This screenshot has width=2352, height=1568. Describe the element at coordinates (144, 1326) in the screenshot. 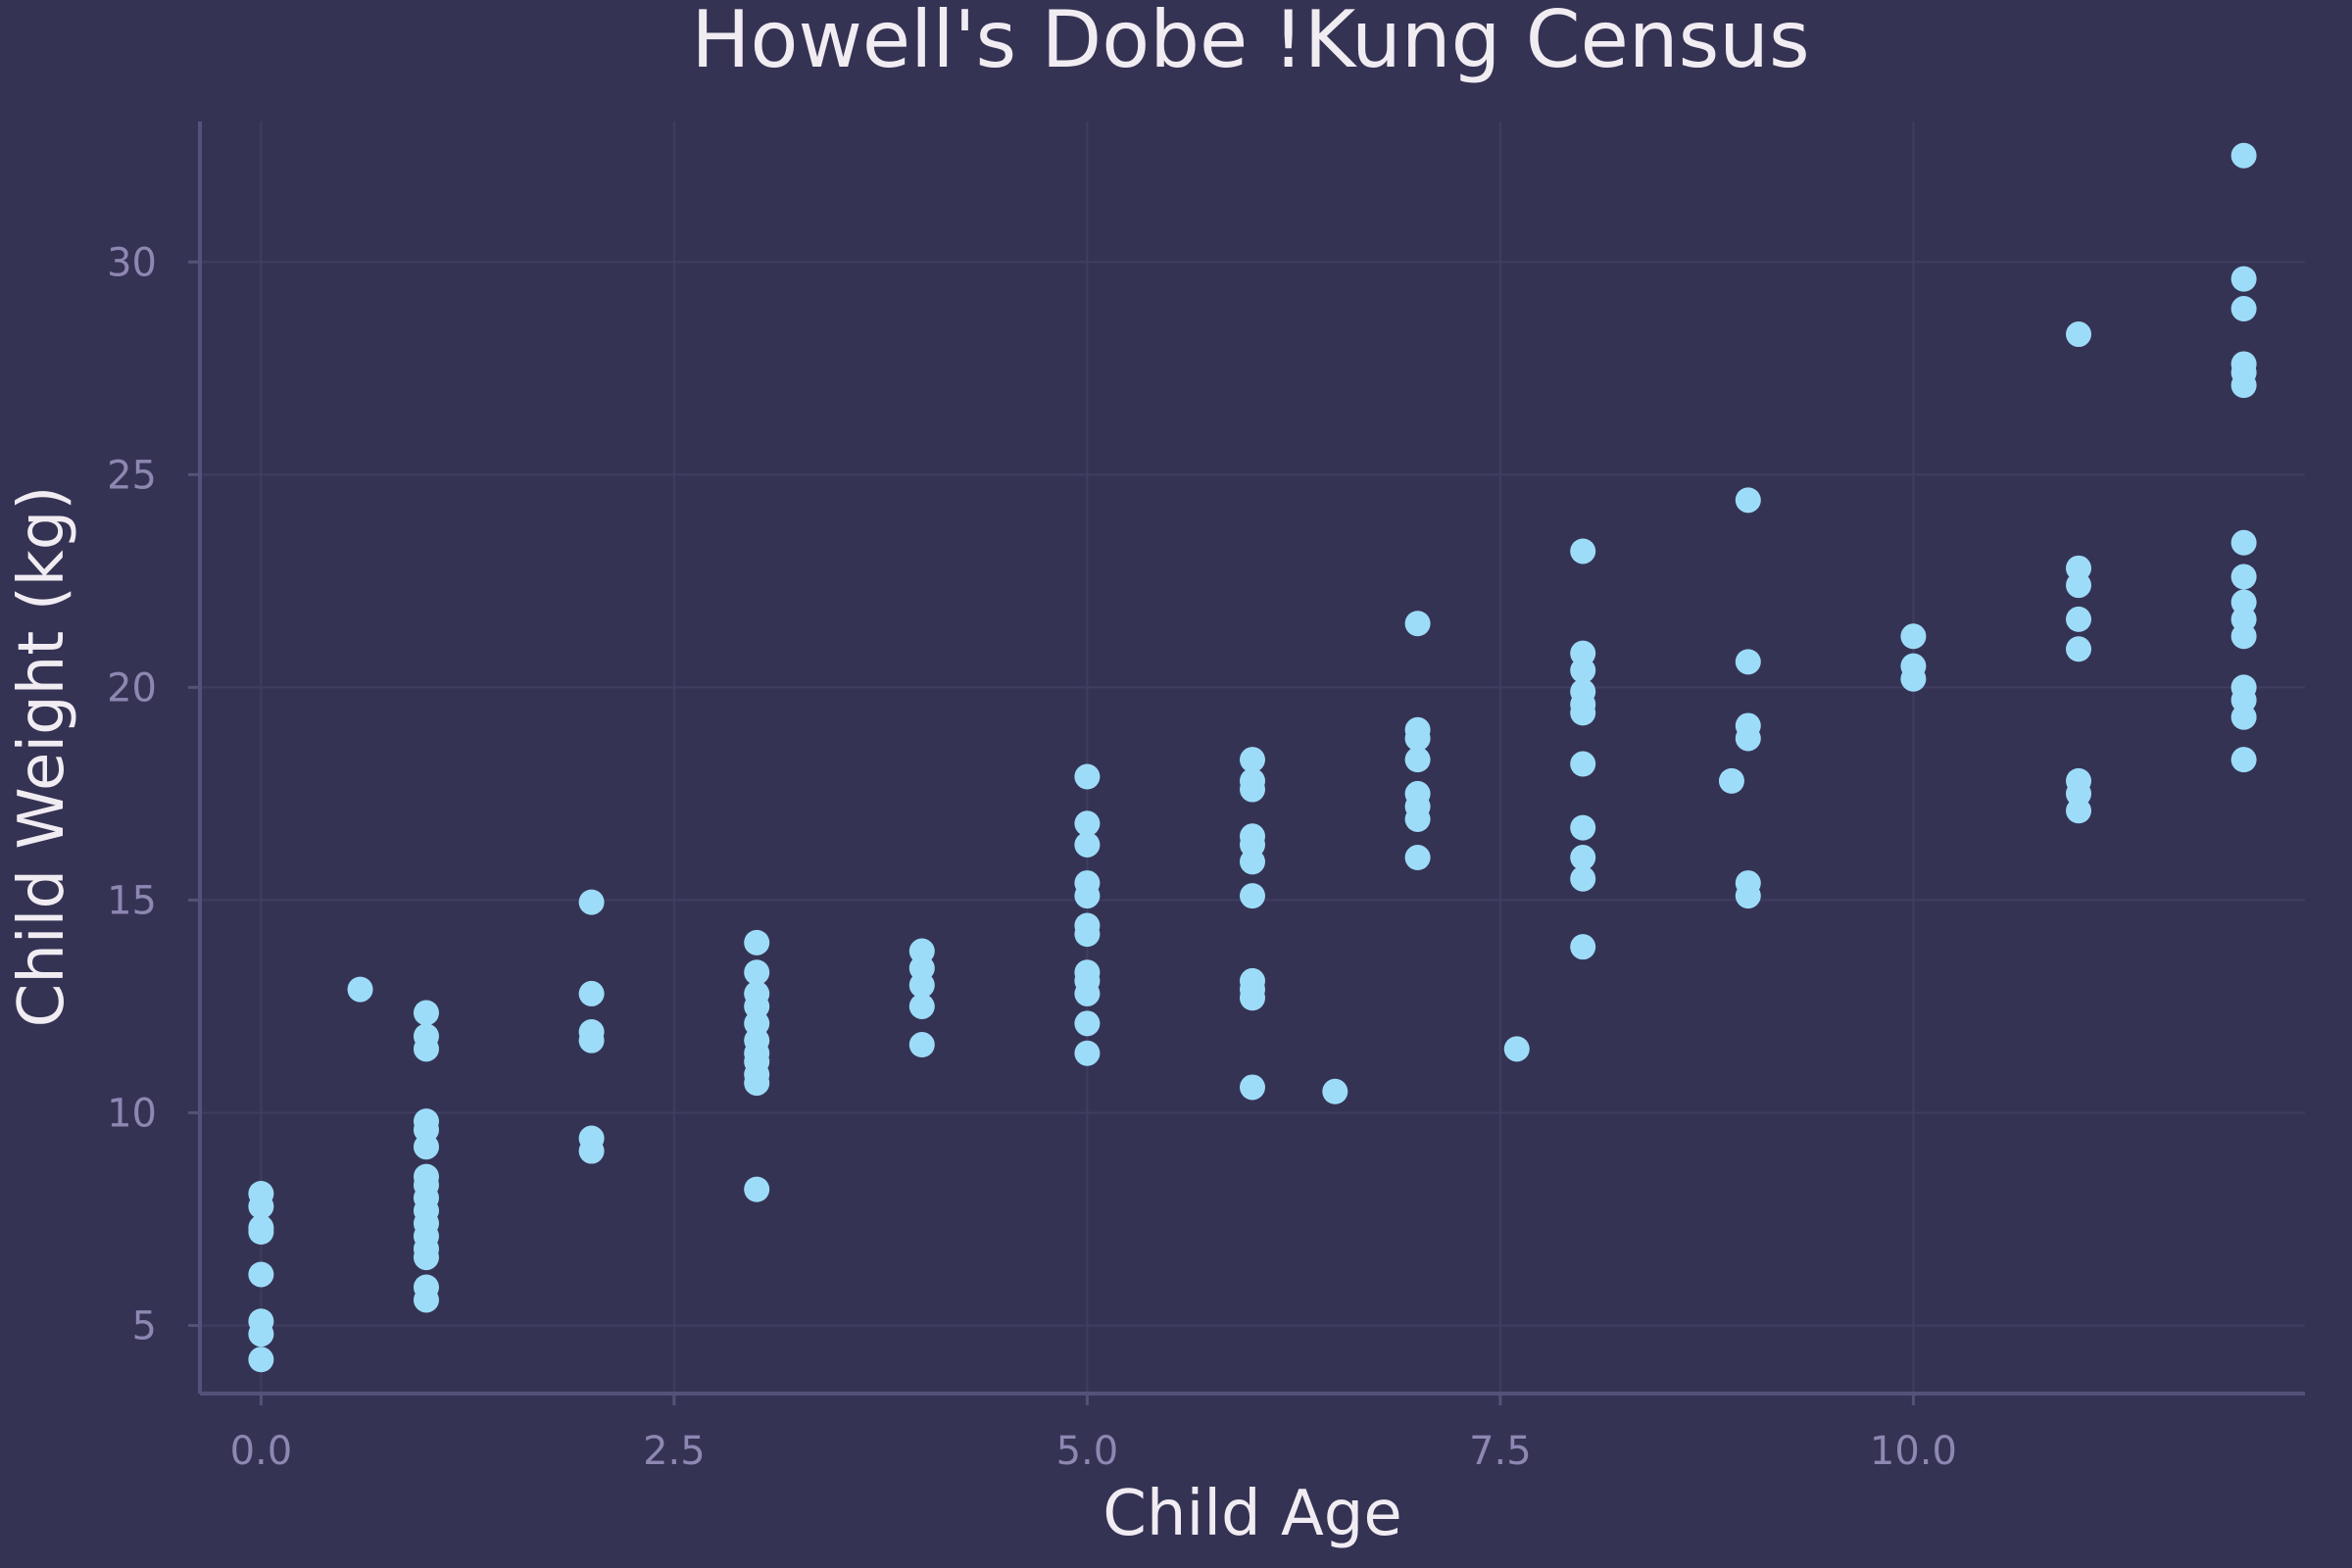

I see `y-tick-label: 5` at that location.